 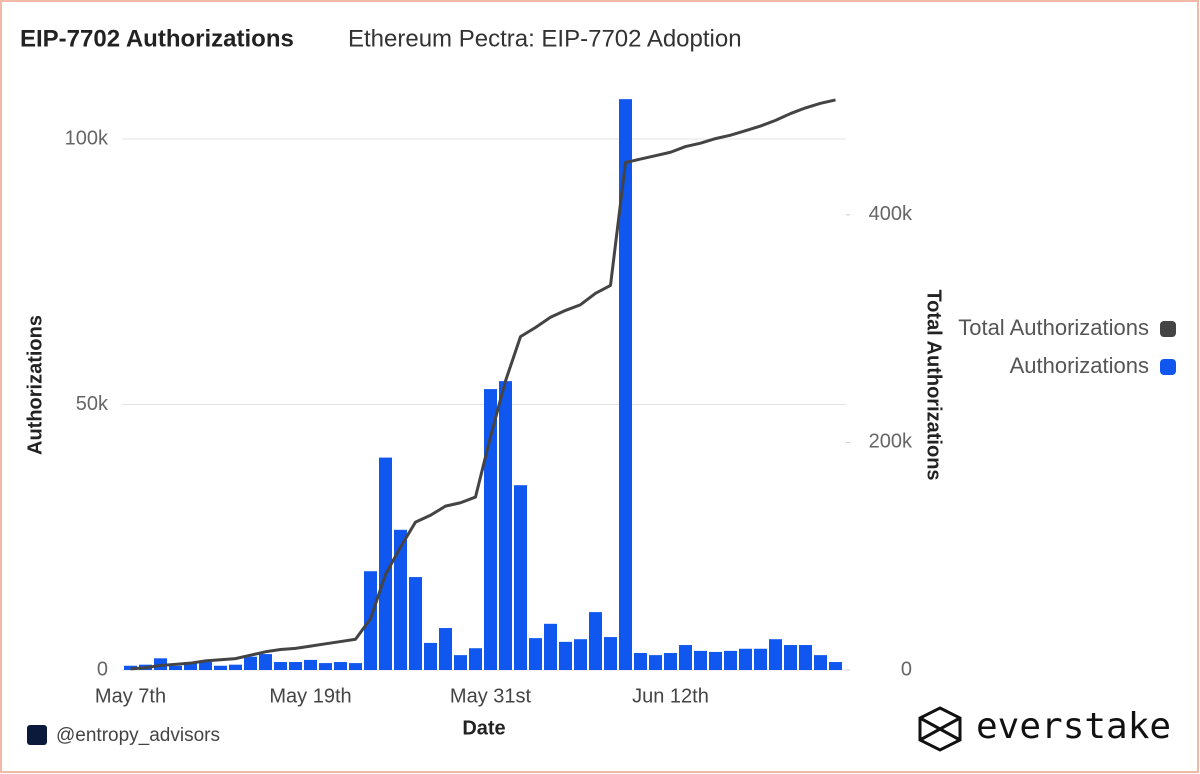 What do you see at coordinates (35, 385) in the screenshot?
I see `y-axis-title: Authorizations` at bounding box center [35, 385].